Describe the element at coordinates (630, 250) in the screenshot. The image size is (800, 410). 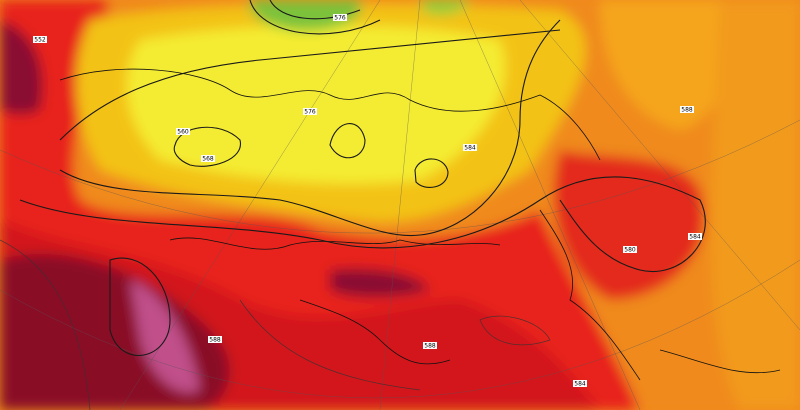
I see `contour-label: 580` at that location.